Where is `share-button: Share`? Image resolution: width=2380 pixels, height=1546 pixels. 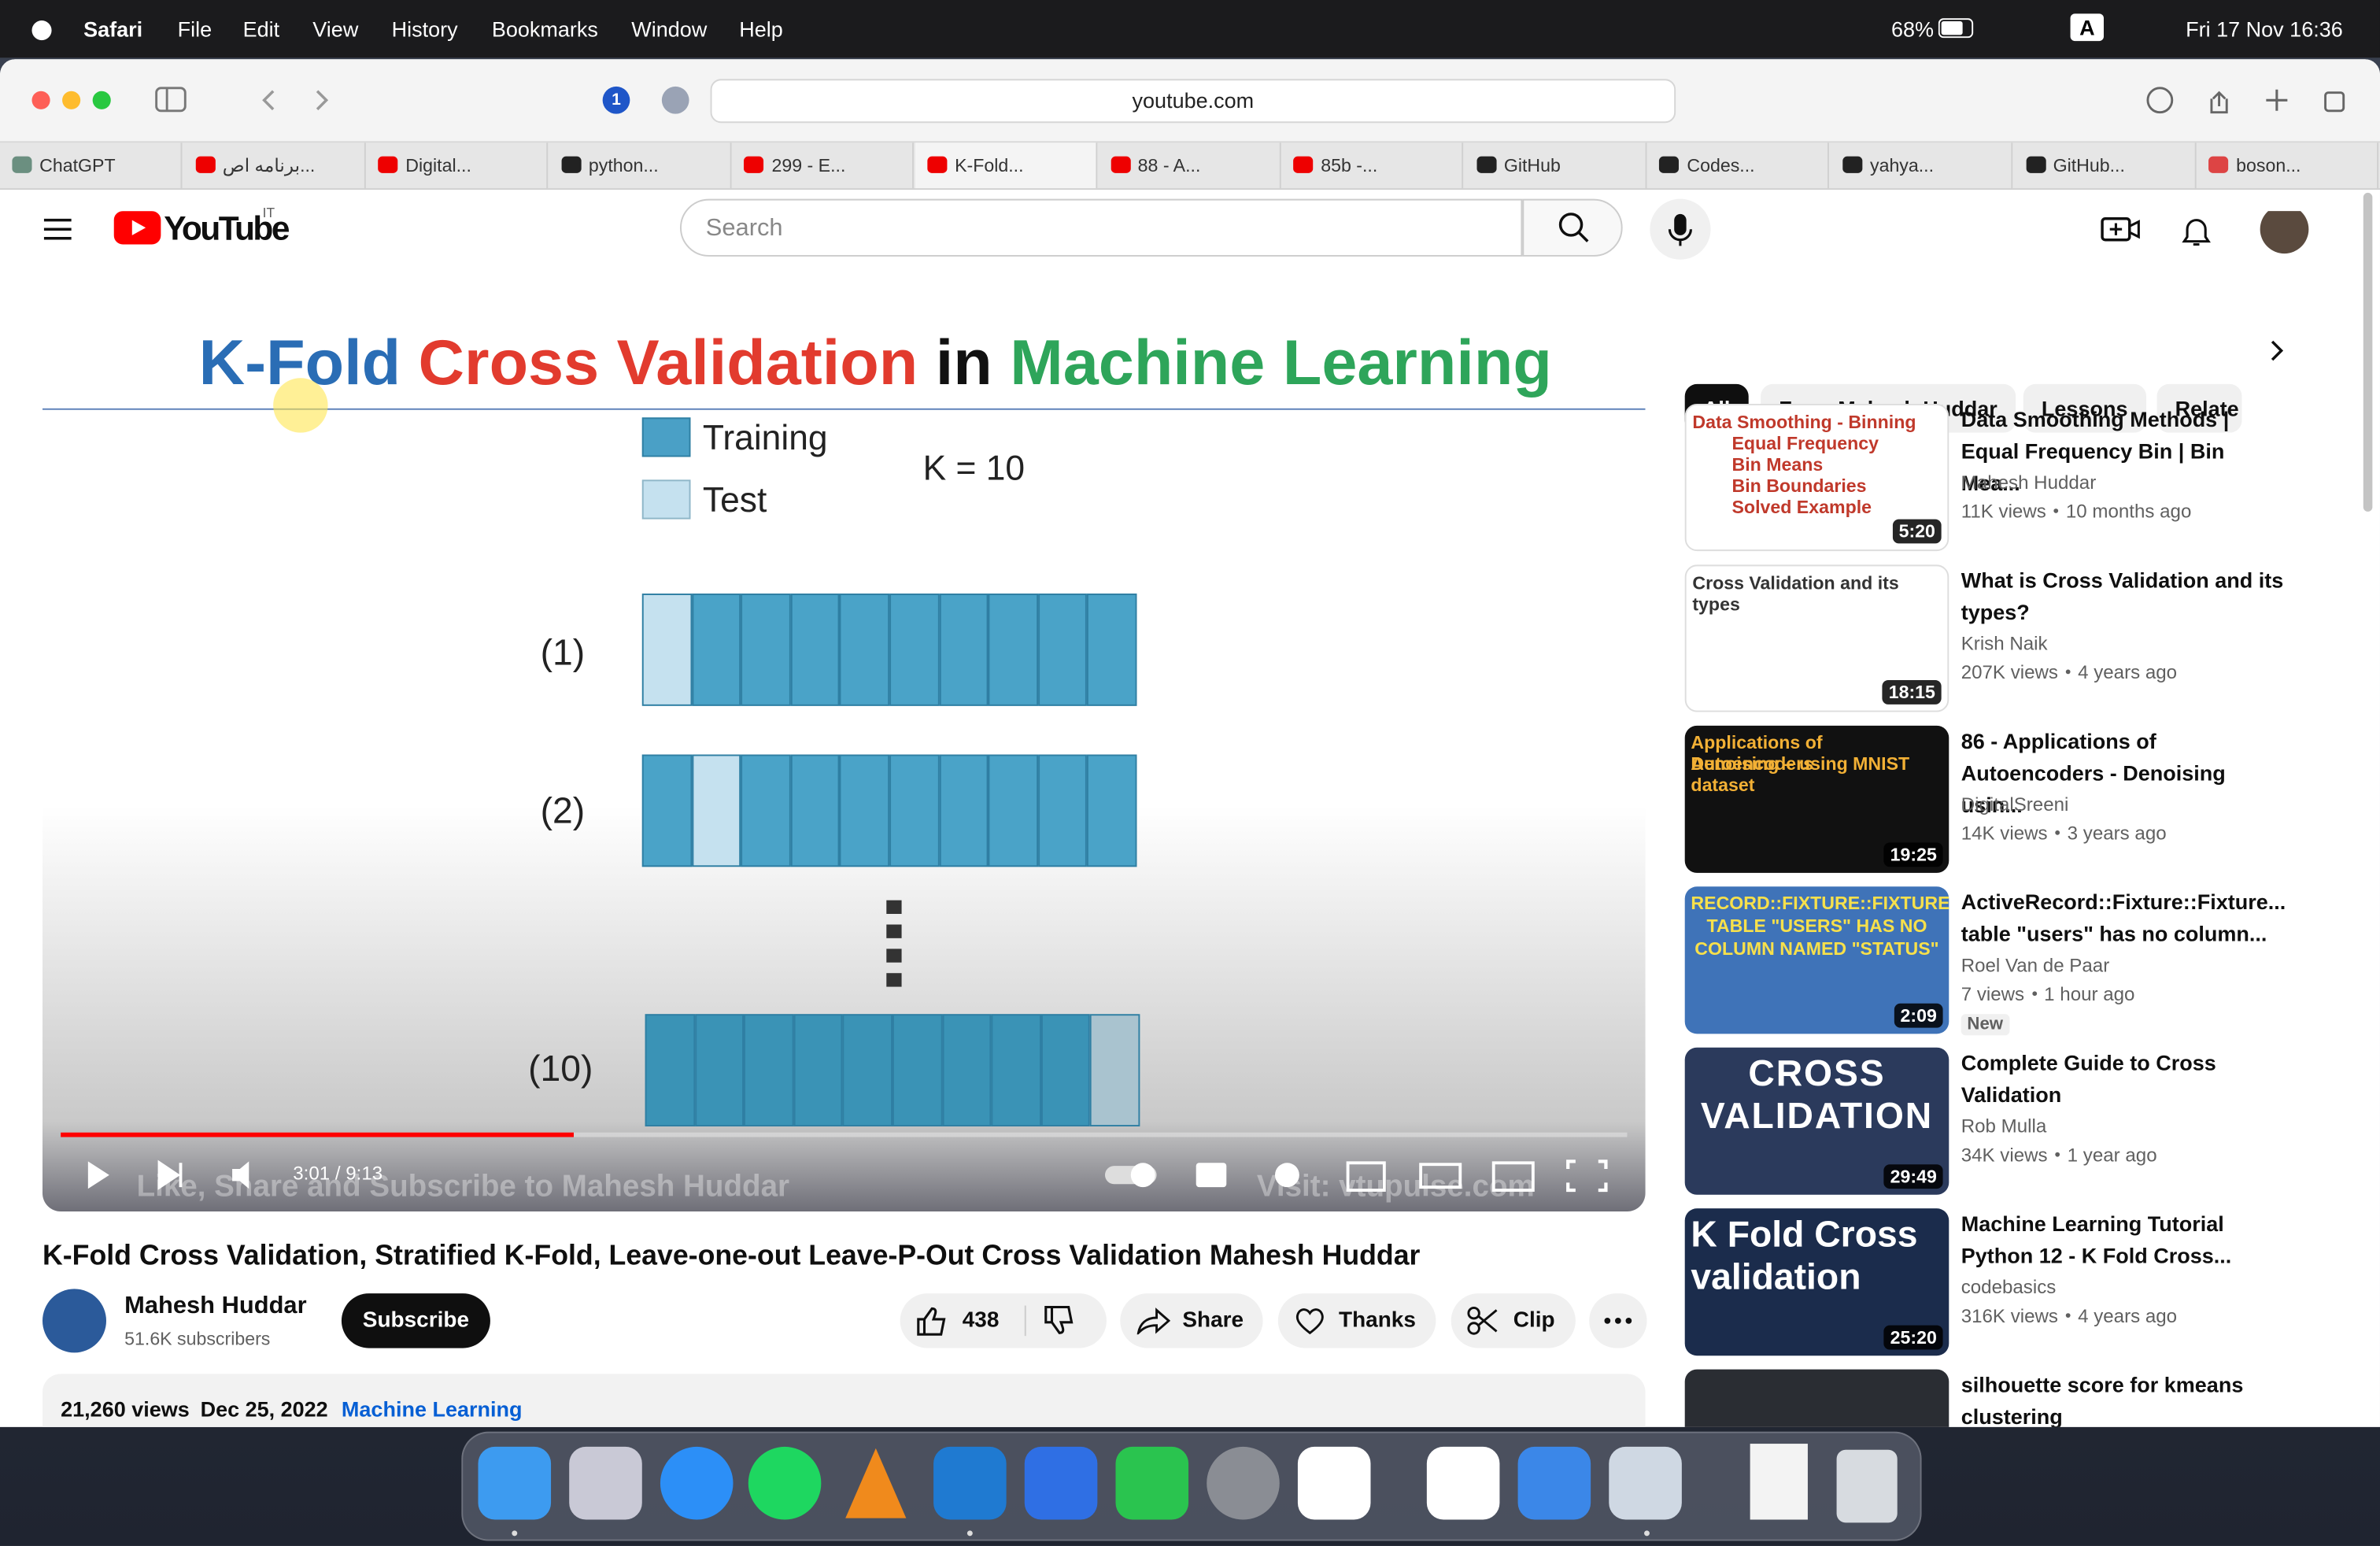
share-button: Share is located at coordinates (1191, 1320).